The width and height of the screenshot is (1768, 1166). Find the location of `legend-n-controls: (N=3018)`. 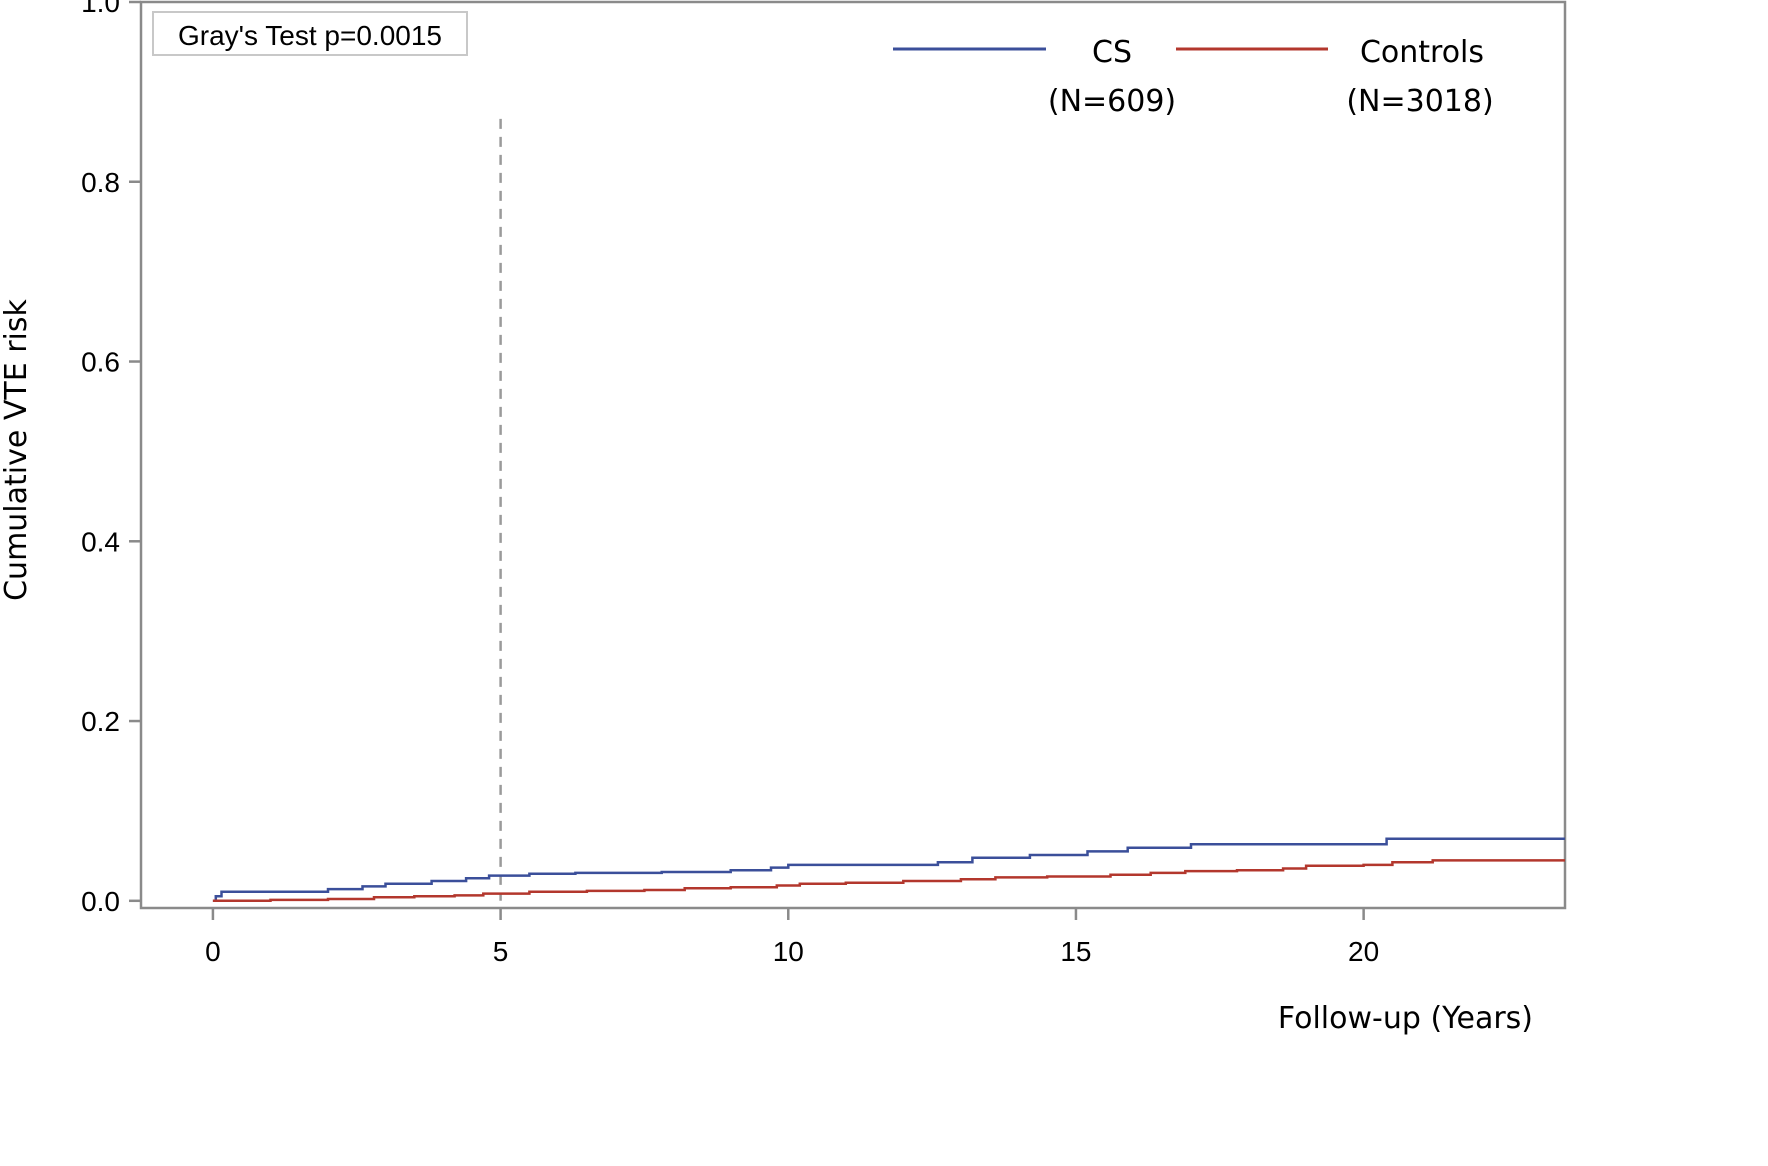

legend-n-controls: (N=3018) is located at coordinates (1419, 101).